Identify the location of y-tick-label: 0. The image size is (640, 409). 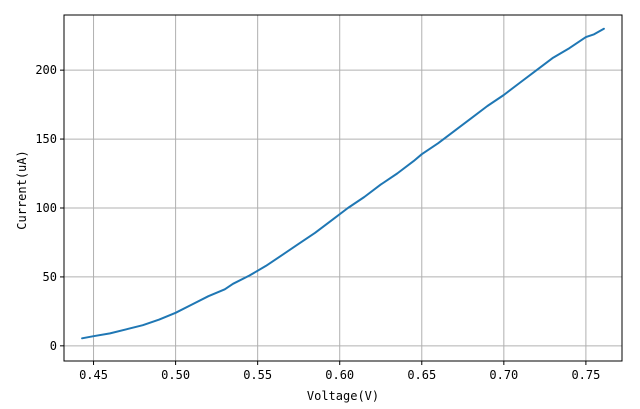
(53, 346).